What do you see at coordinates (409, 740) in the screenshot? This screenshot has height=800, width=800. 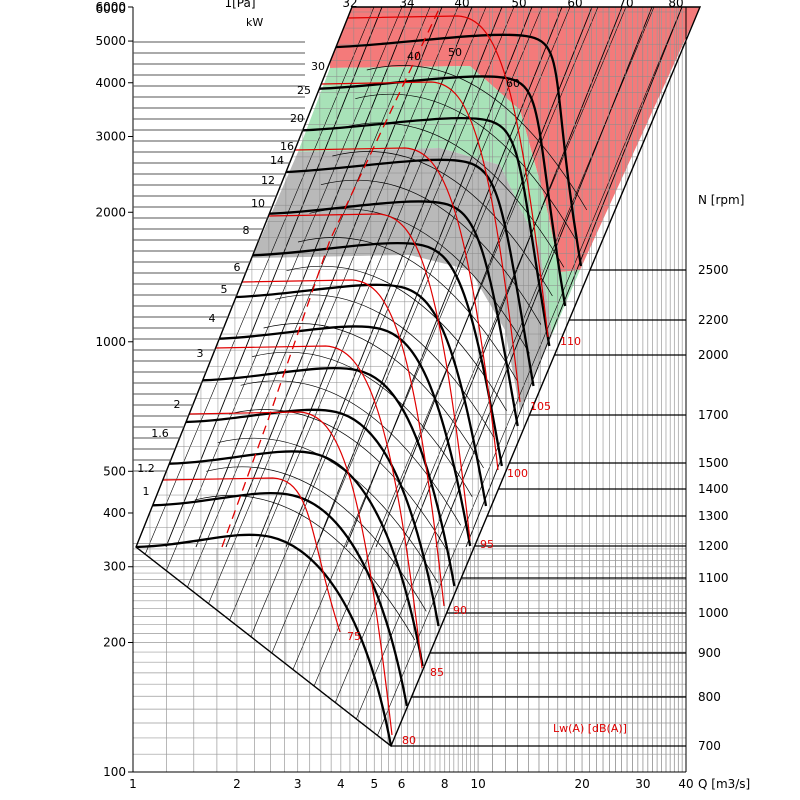 I see `noise-line-label: 80` at bounding box center [409, 740].